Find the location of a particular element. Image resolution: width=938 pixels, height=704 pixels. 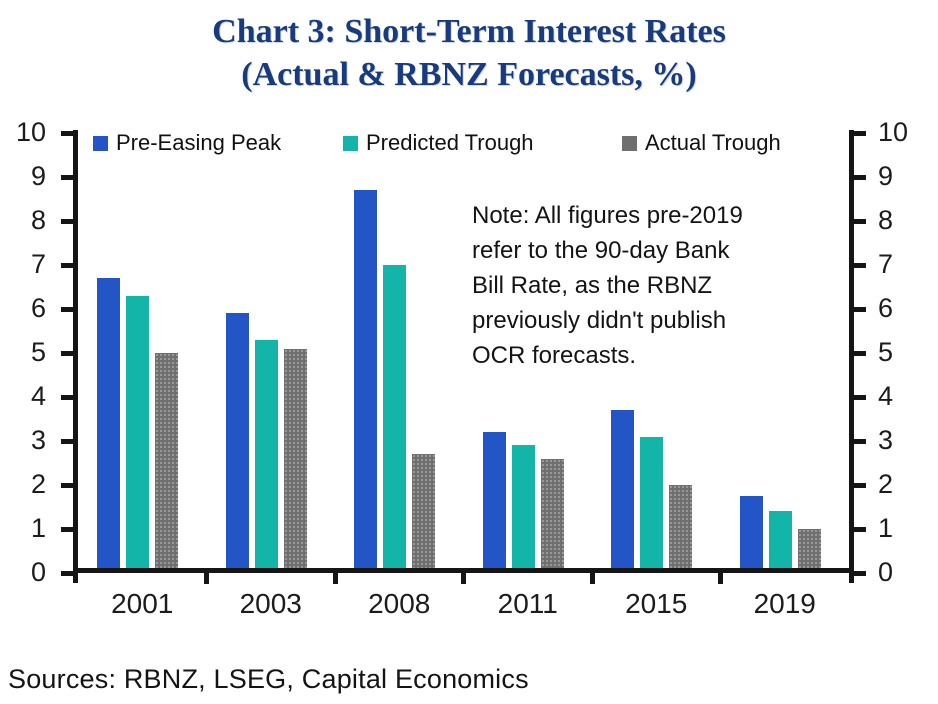

legend-label: Predicted Trough is located at coordinates (450, 142).